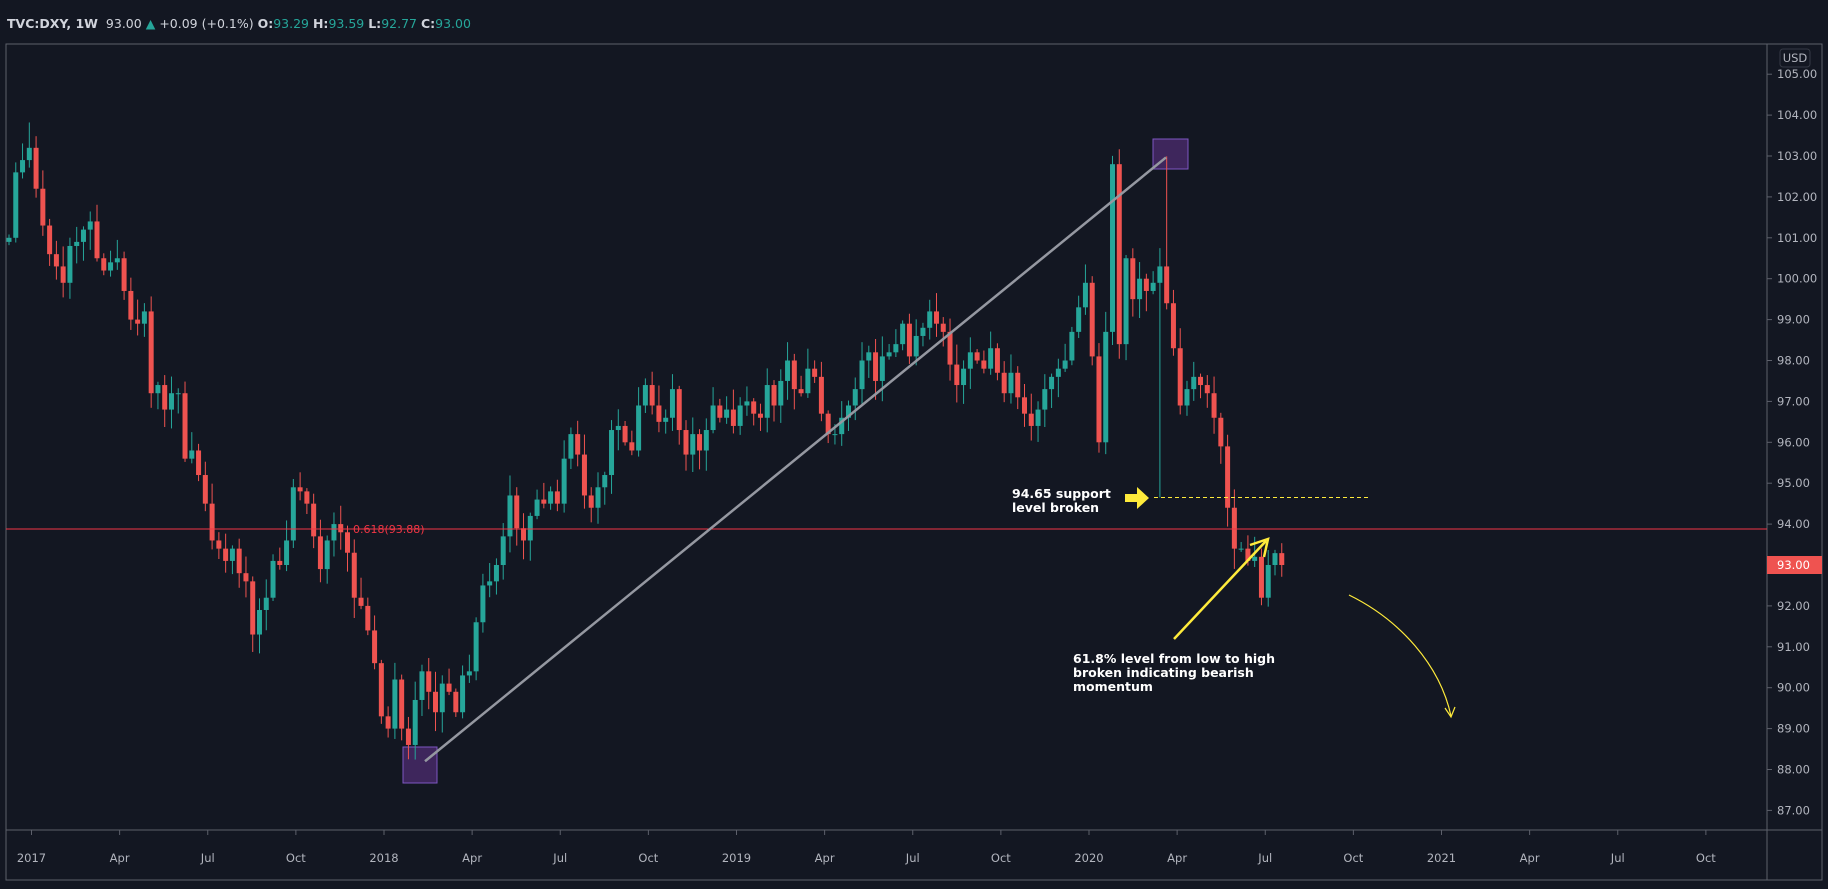  What do you see at coordinates (399, 23) in the screenshot?
I see `low-value: 92.77` at bounding box center [399, 23].